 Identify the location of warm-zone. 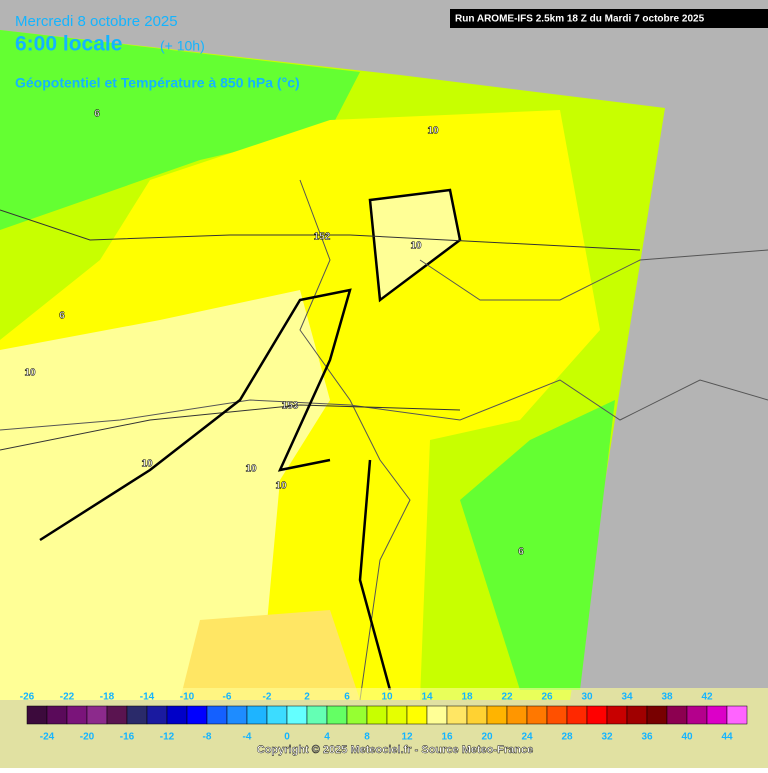
(270, 655).